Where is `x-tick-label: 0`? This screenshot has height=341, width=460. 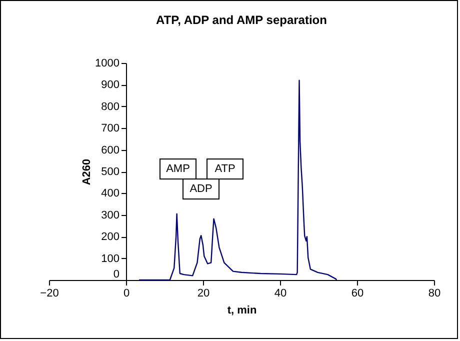 x-tick-label: 0 is located at coordinates (126, 294).